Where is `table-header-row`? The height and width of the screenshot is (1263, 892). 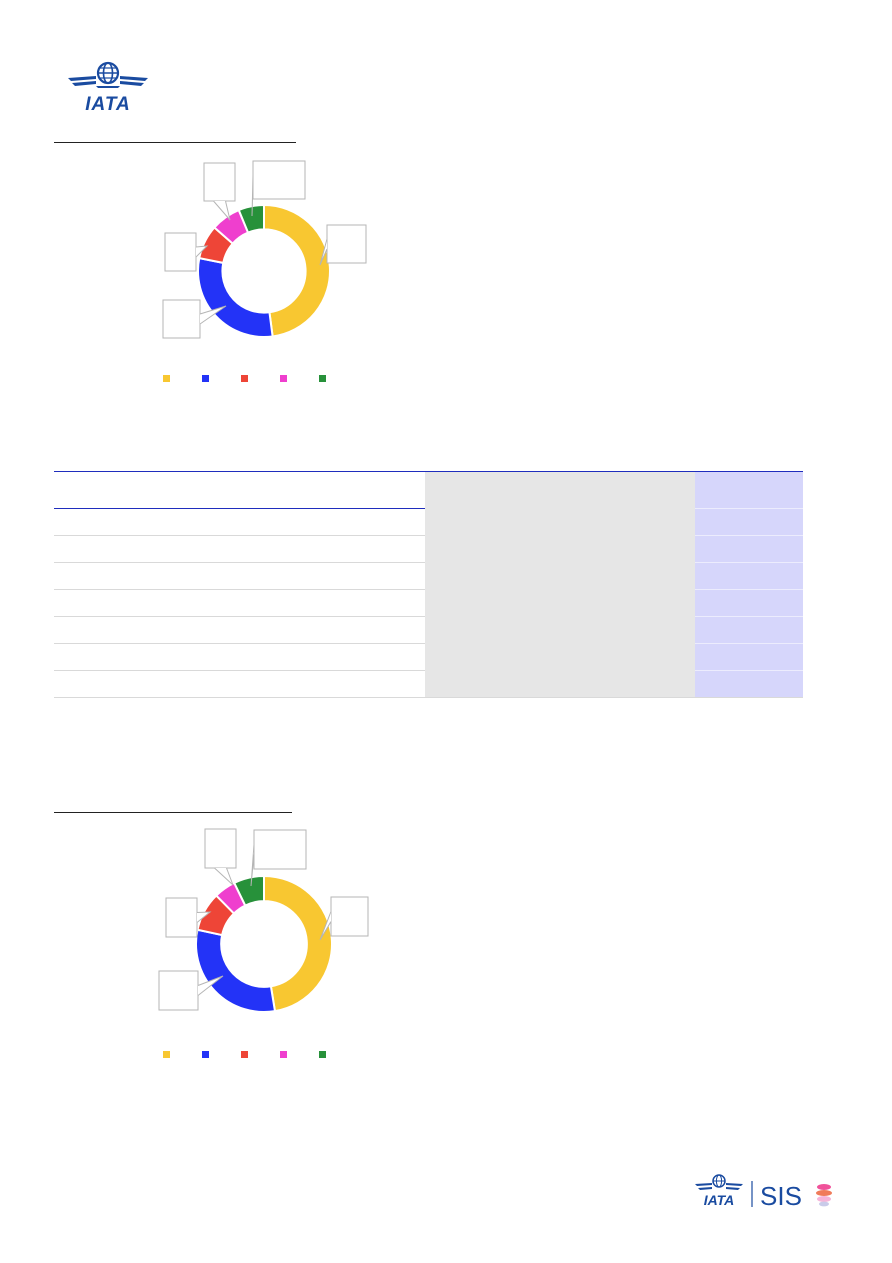 table-header-row is located at coordinates (428, 490).